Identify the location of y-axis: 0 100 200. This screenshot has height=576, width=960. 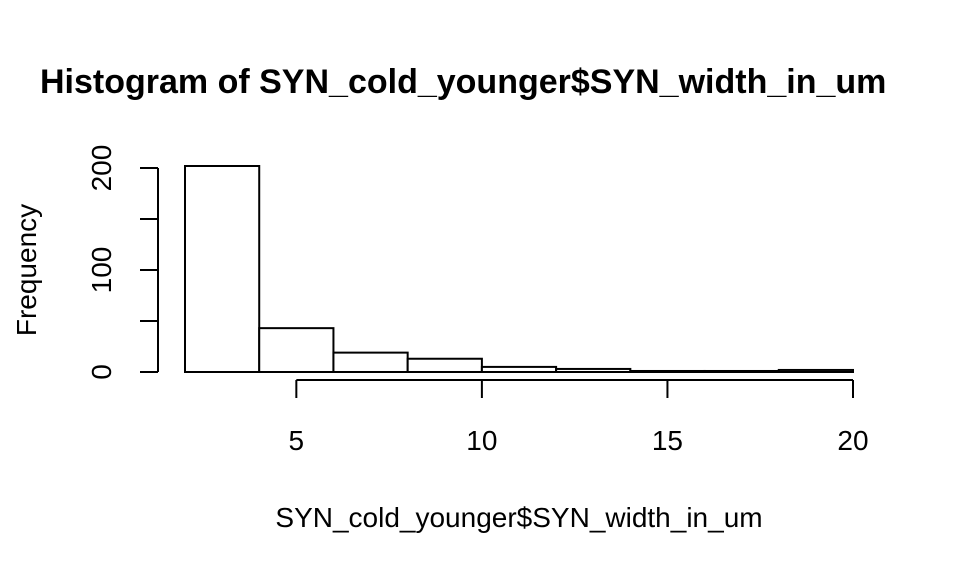
(122, 262).